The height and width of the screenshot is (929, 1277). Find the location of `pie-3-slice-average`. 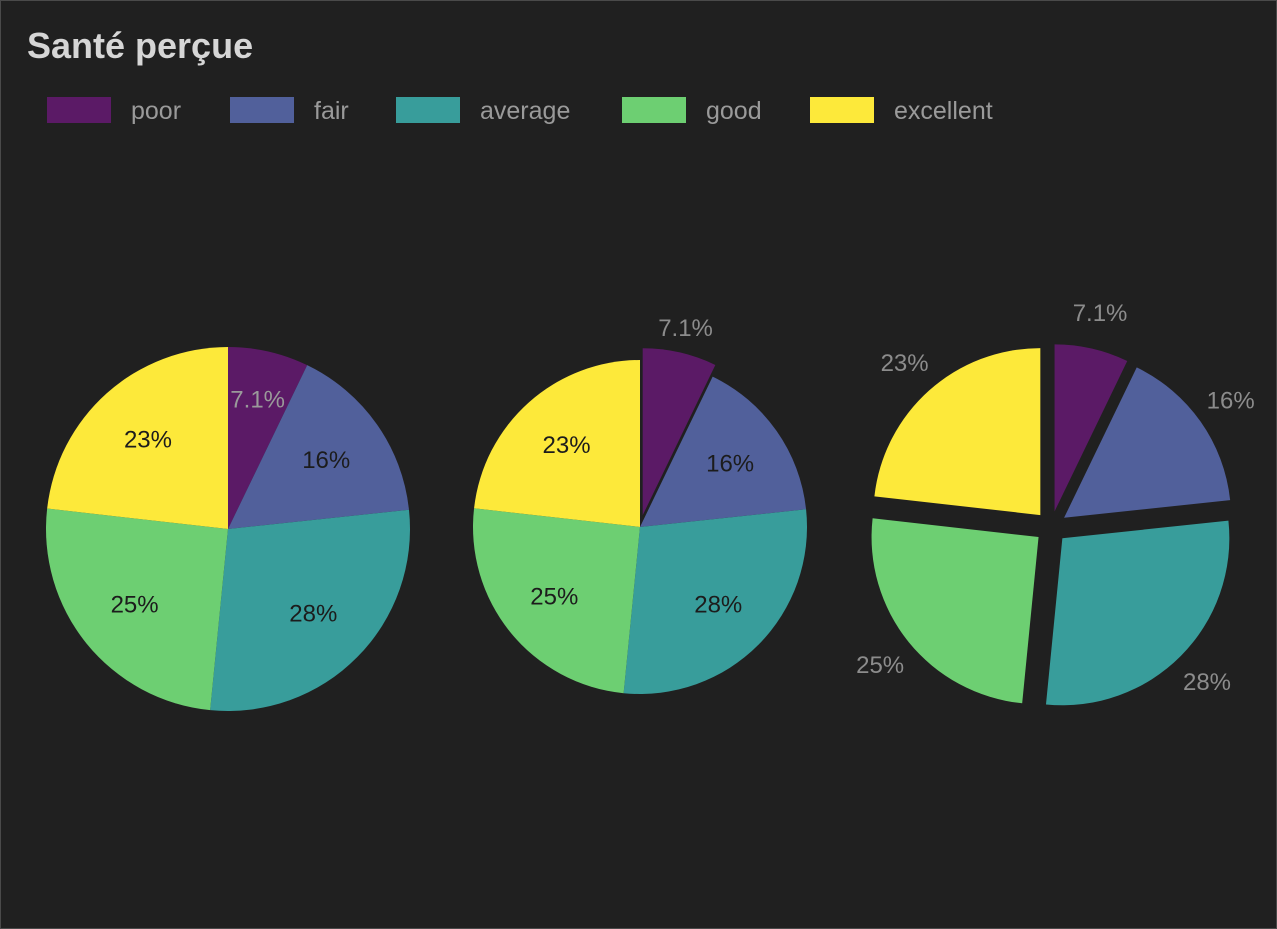

pie-3-slice-average is located at coordinates (1137, 613).